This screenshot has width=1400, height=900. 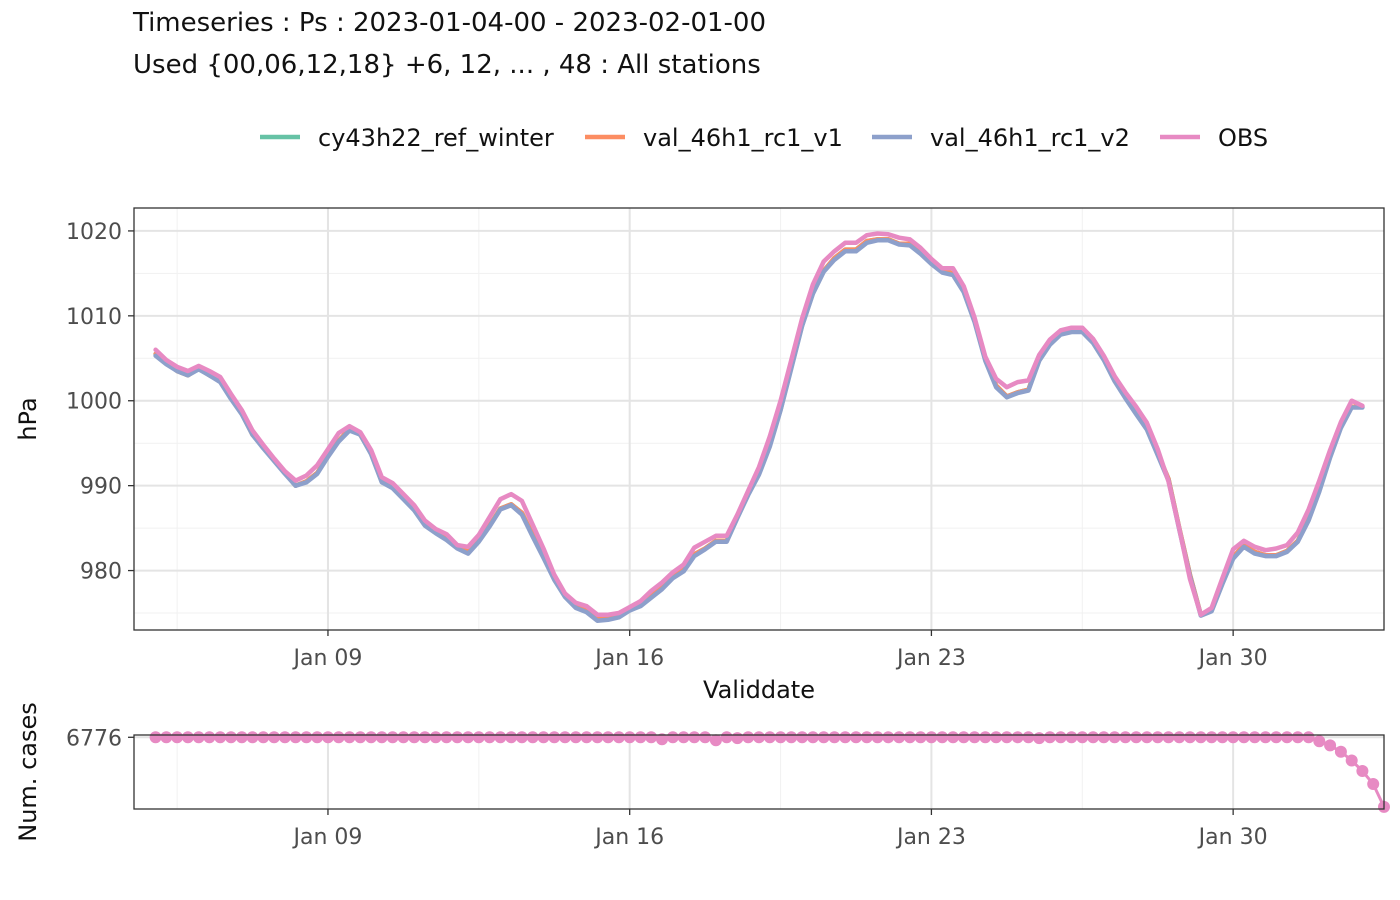 I want to click on count-y-axis-title: Num. cases, so click(x=28, y=771).